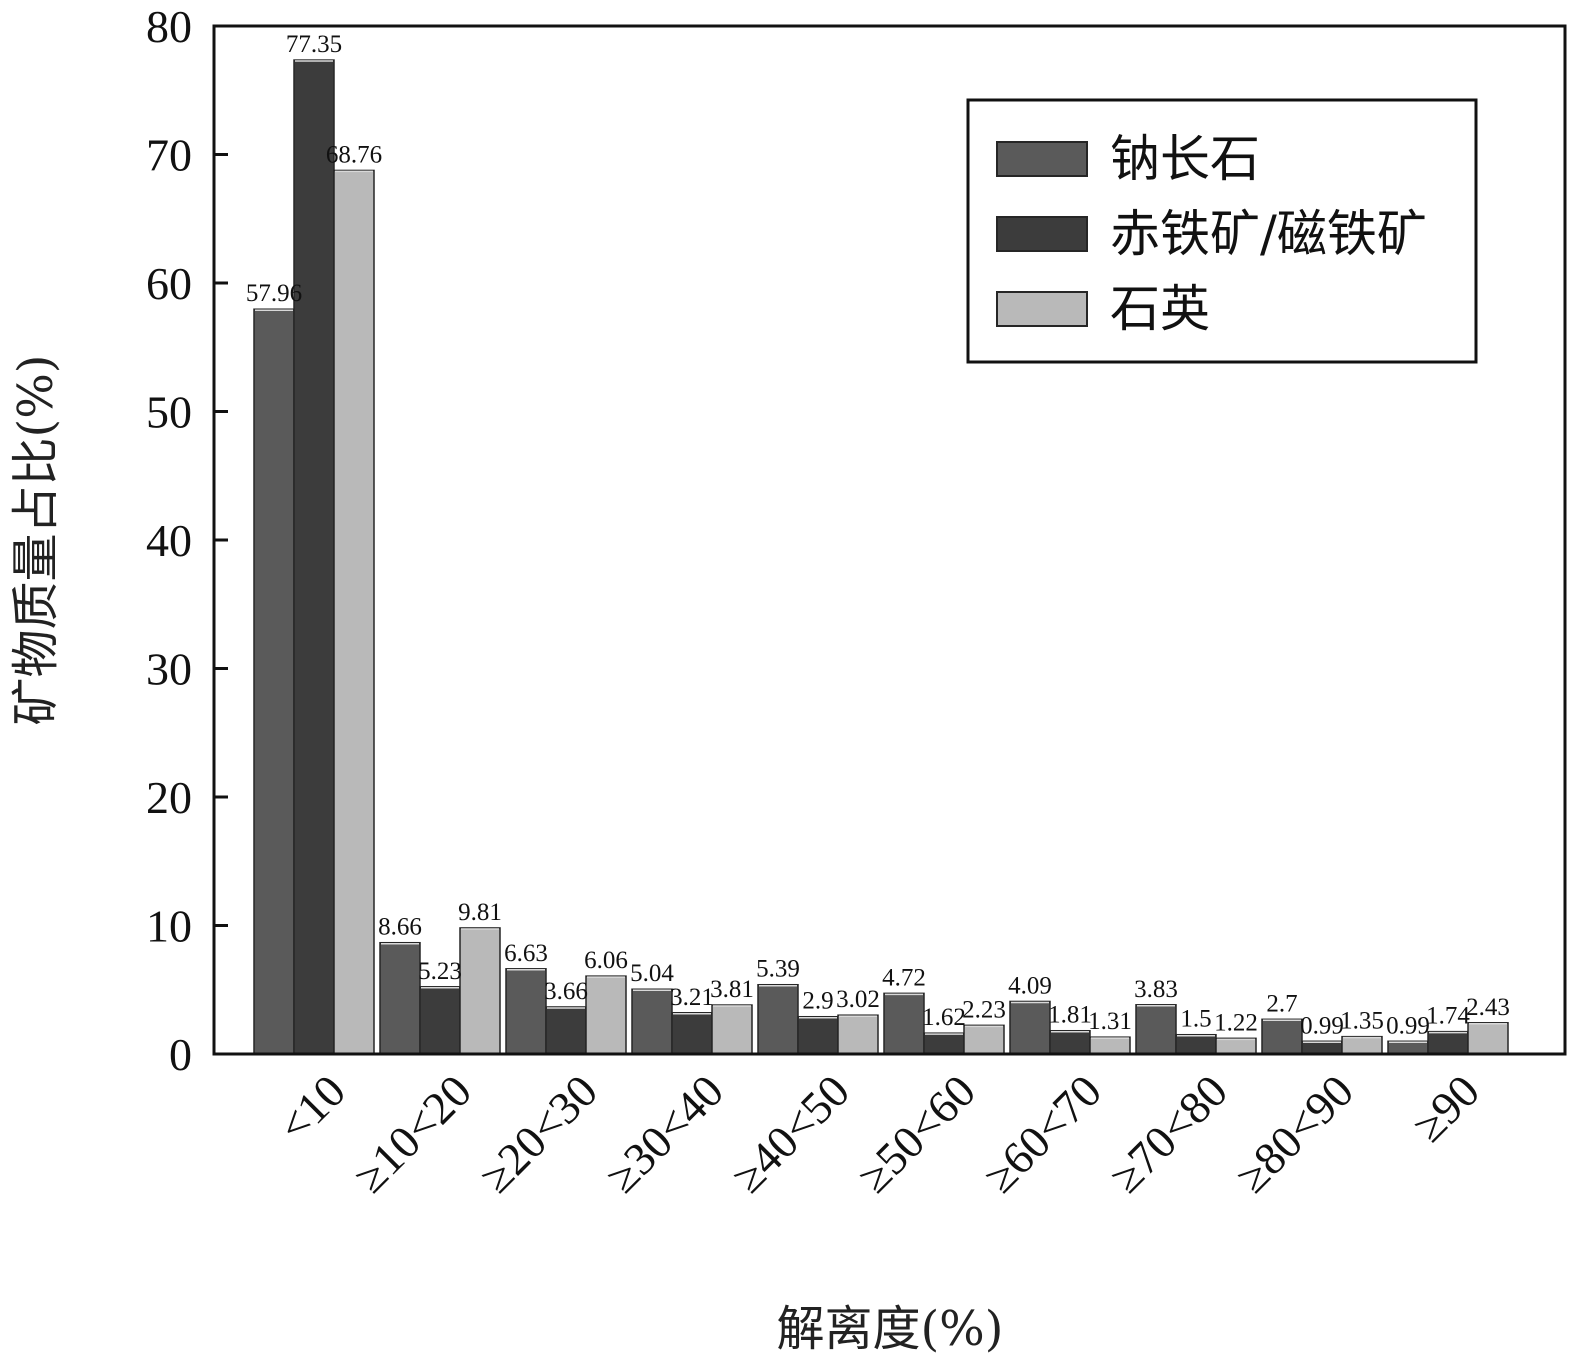  I want to click on data-label: 3.66, so click(566, 991).